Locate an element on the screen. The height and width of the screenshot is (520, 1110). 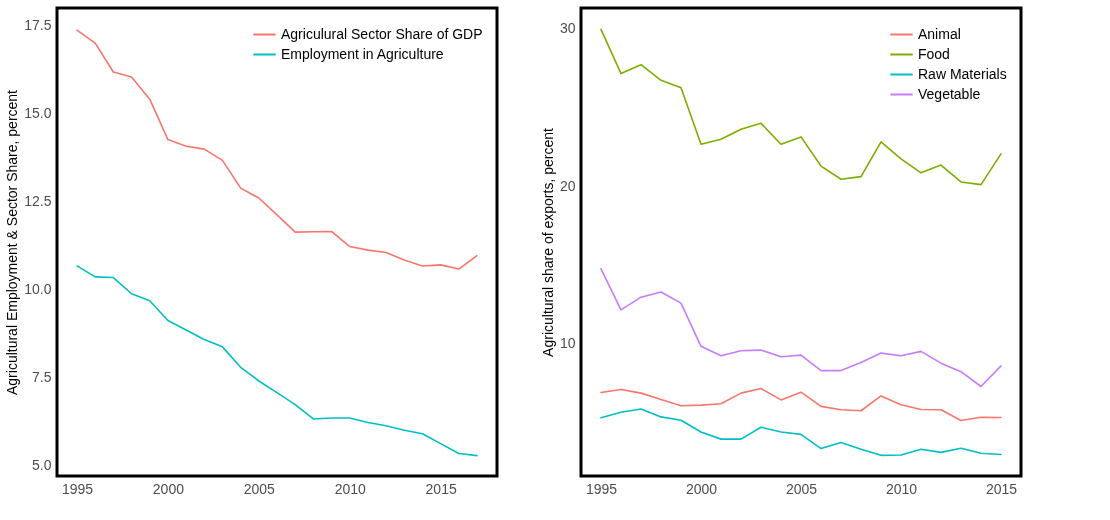
y-tick-label: 7.5 is located at coordinates (42, 376).